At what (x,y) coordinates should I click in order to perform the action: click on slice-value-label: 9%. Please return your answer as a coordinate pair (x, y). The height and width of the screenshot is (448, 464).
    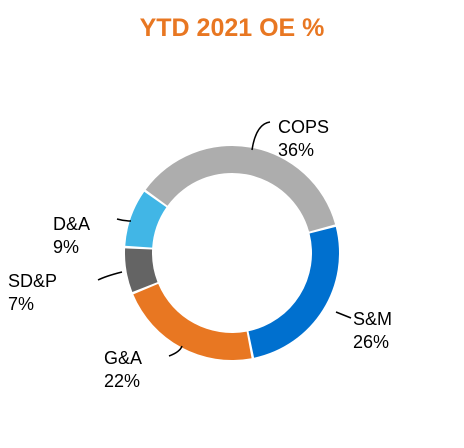
    Looking at the image, I should click on (66, 247).